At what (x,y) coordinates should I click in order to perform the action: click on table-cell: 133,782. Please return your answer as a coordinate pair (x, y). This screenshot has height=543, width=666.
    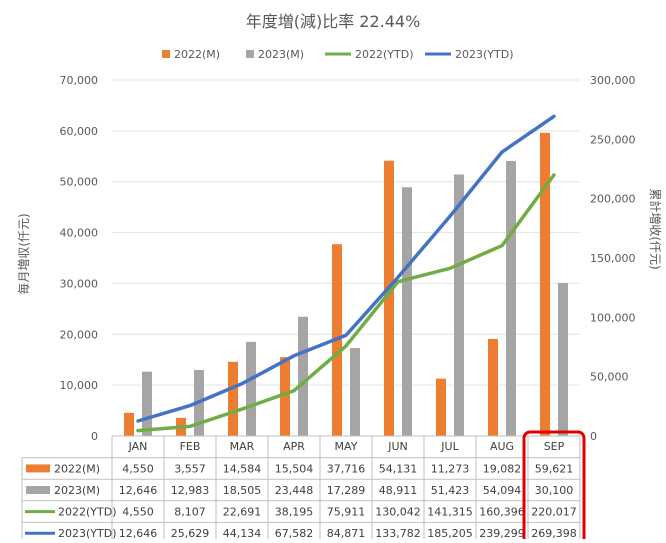
    Looking at the image, I should click on (398, 533).